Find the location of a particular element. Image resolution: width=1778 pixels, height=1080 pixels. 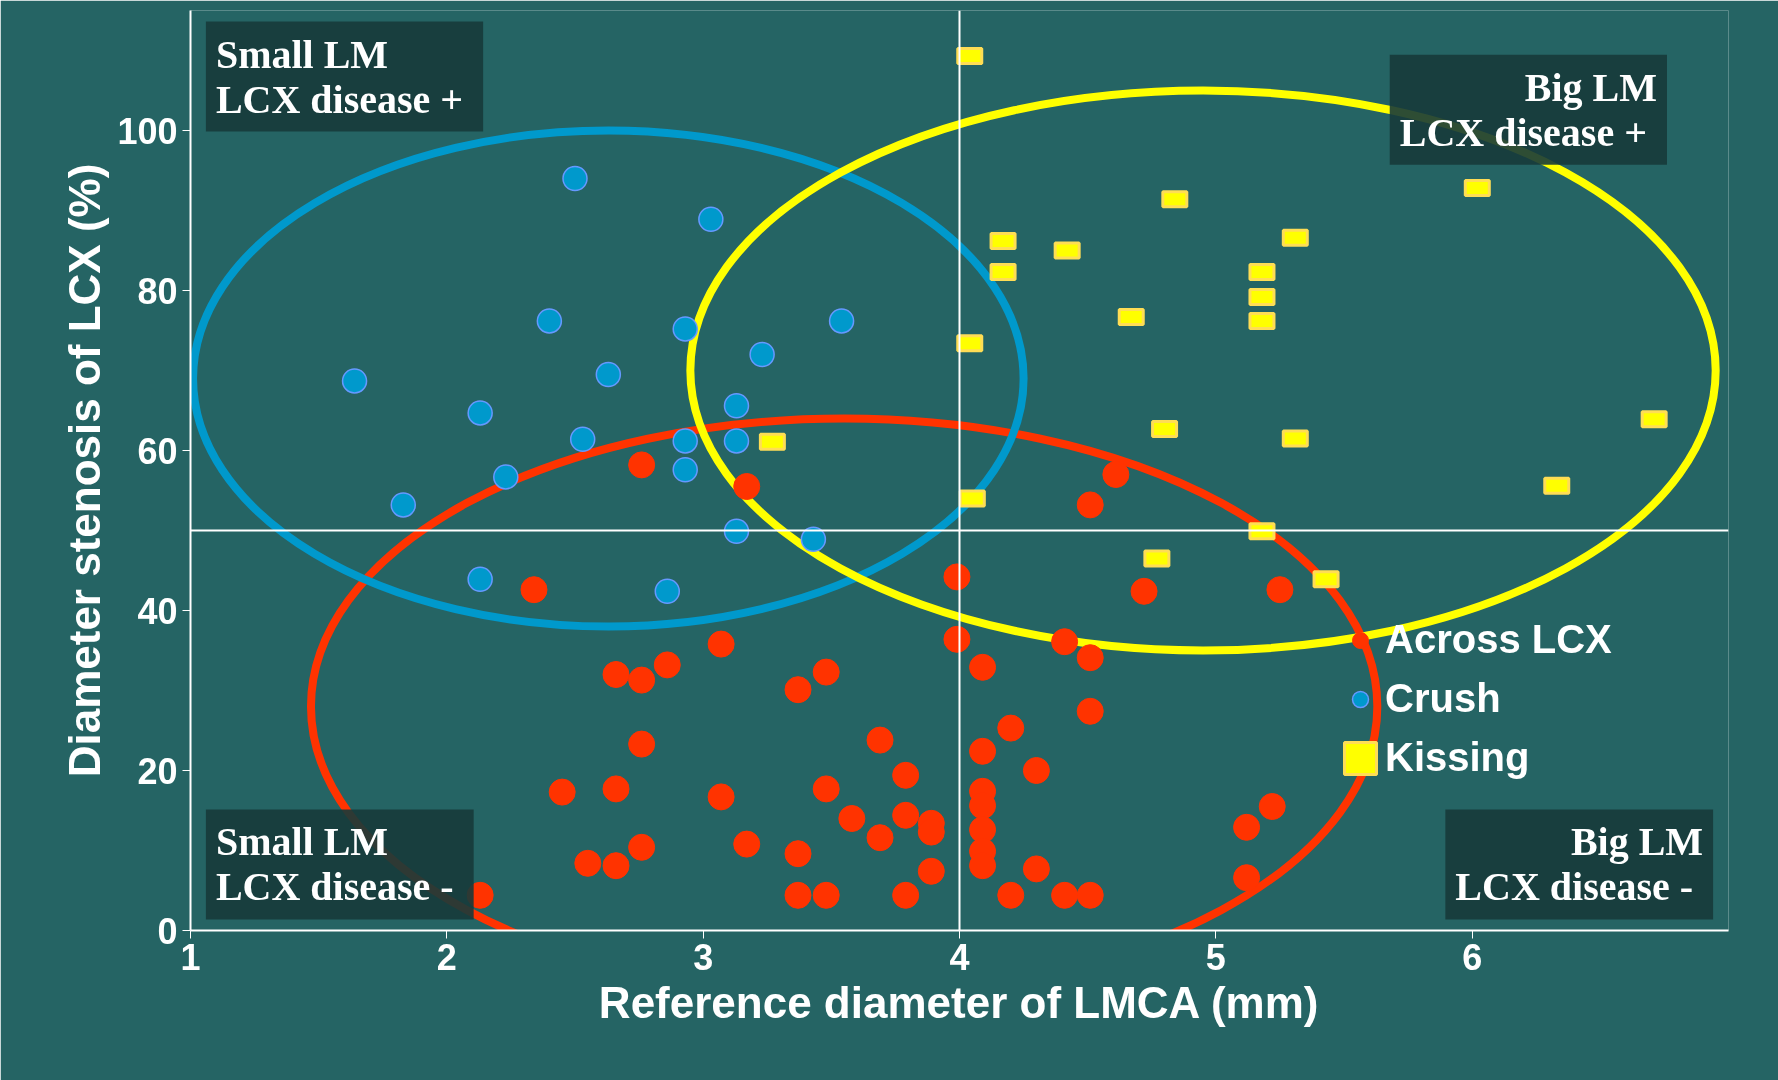

y-tick-label: 20 is located at coordinates (157, 771).